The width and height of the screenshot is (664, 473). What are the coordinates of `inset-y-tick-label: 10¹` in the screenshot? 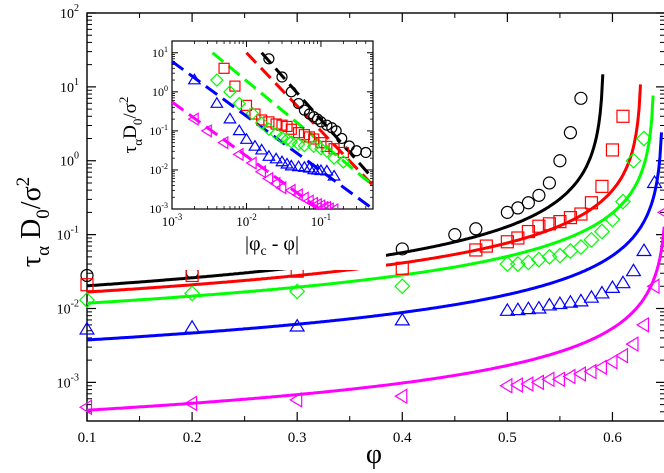 It's located at (160, 52).